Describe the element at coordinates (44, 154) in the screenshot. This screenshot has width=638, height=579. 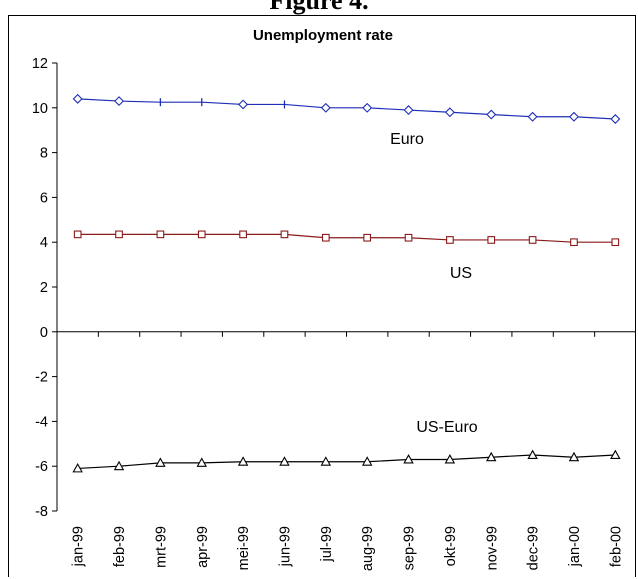
I see `y-tick-label: 8` at that location.